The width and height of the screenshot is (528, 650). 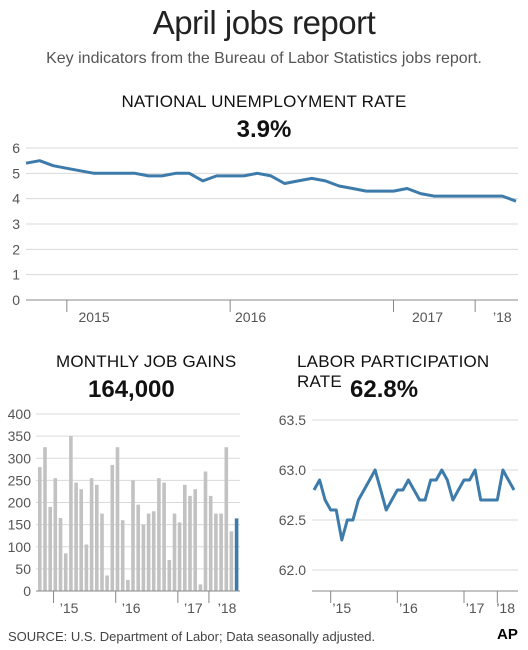 I want to click on job-gains-chart: 0 50 100 150 200 250 300 350 400 ’15 ’16 ’17 ’18, so click(x=124, y=511).